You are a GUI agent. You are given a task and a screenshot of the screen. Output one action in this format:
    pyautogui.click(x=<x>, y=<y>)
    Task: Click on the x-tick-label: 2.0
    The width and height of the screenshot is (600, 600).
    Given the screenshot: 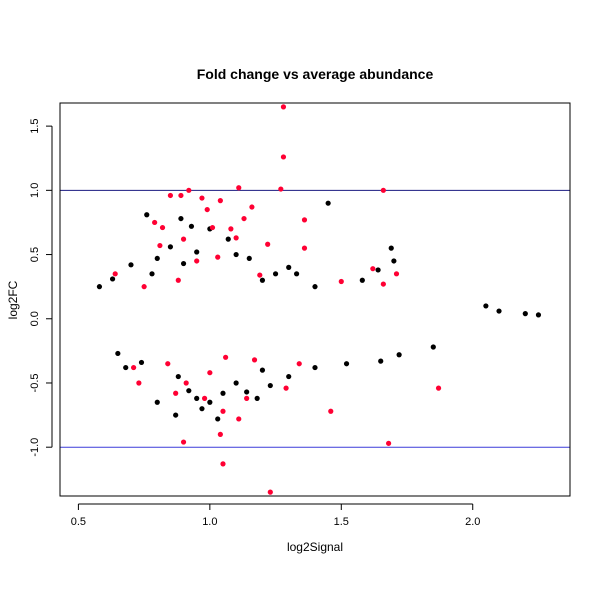 What is the action you would take?
    pyautogui.click(x=472, y=522)
    